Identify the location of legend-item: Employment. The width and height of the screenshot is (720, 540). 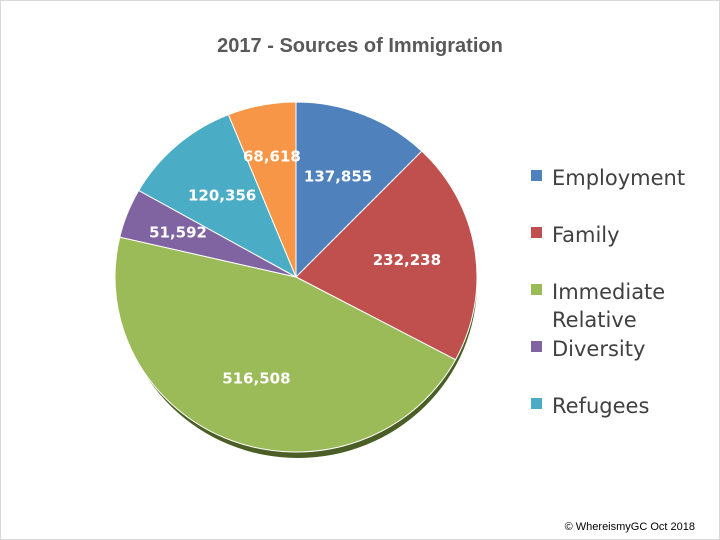
(608, 192).